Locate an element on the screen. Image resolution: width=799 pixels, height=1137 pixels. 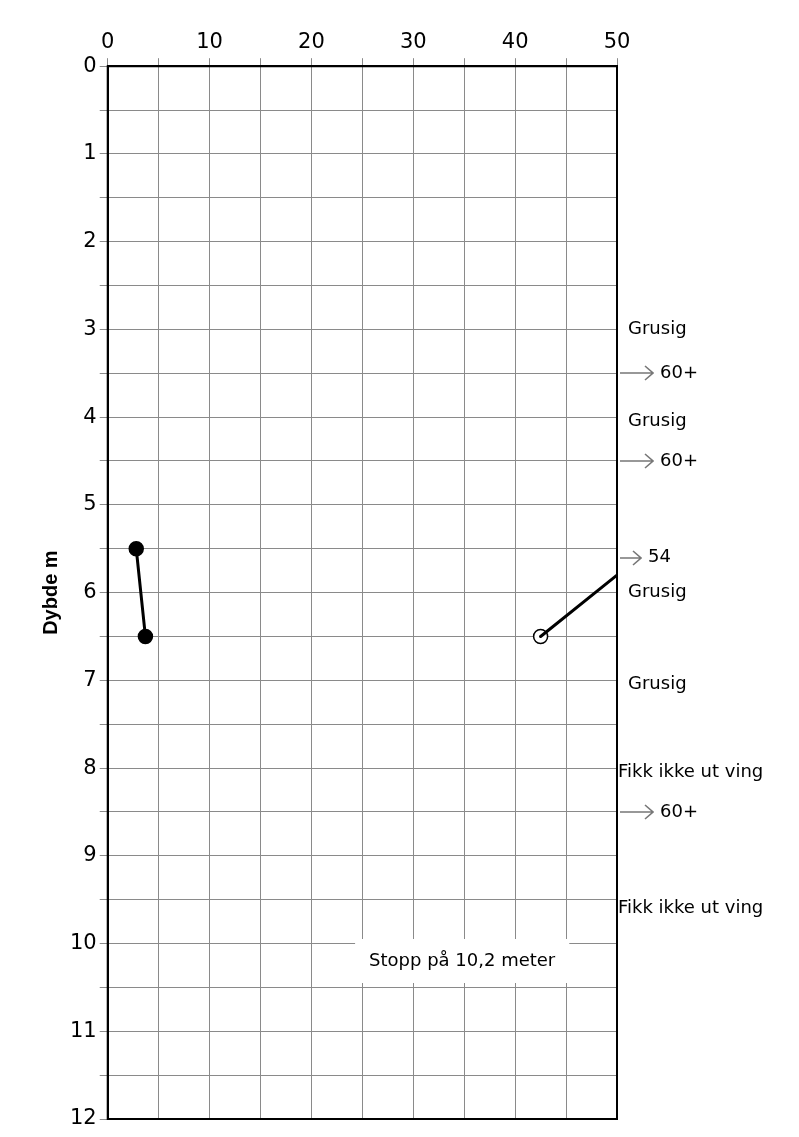
x-tick-label: 30 is located at coordinates (413, 41).